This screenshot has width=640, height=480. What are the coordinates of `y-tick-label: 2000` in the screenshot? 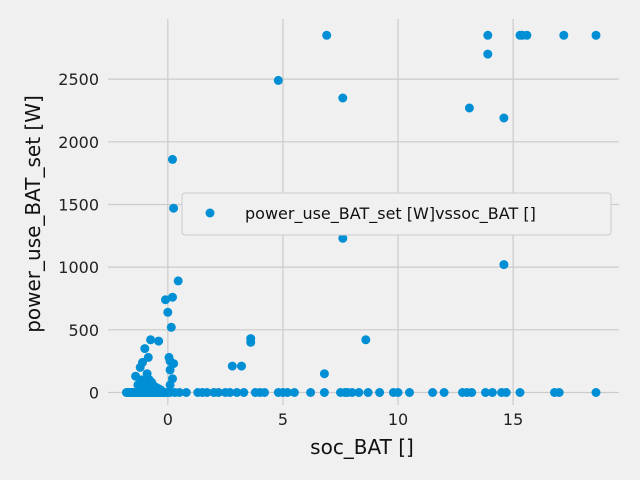 It's located at (78, 142).